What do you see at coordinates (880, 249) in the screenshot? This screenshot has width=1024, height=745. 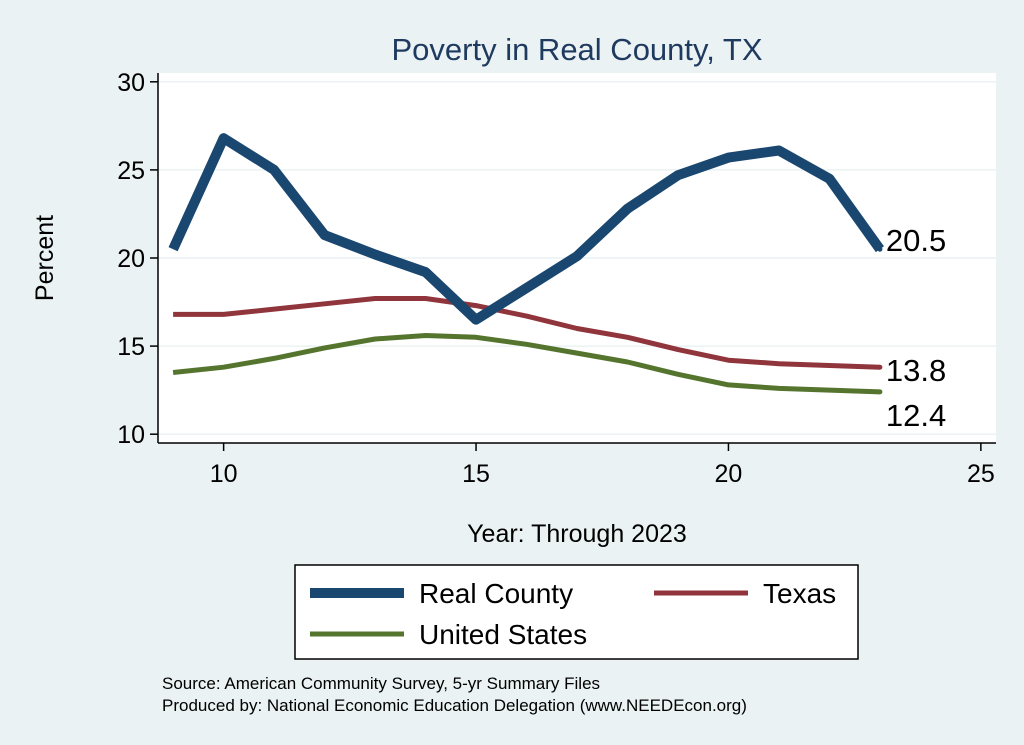 I see `end-point-real-county` at bounding box center [880, 249].